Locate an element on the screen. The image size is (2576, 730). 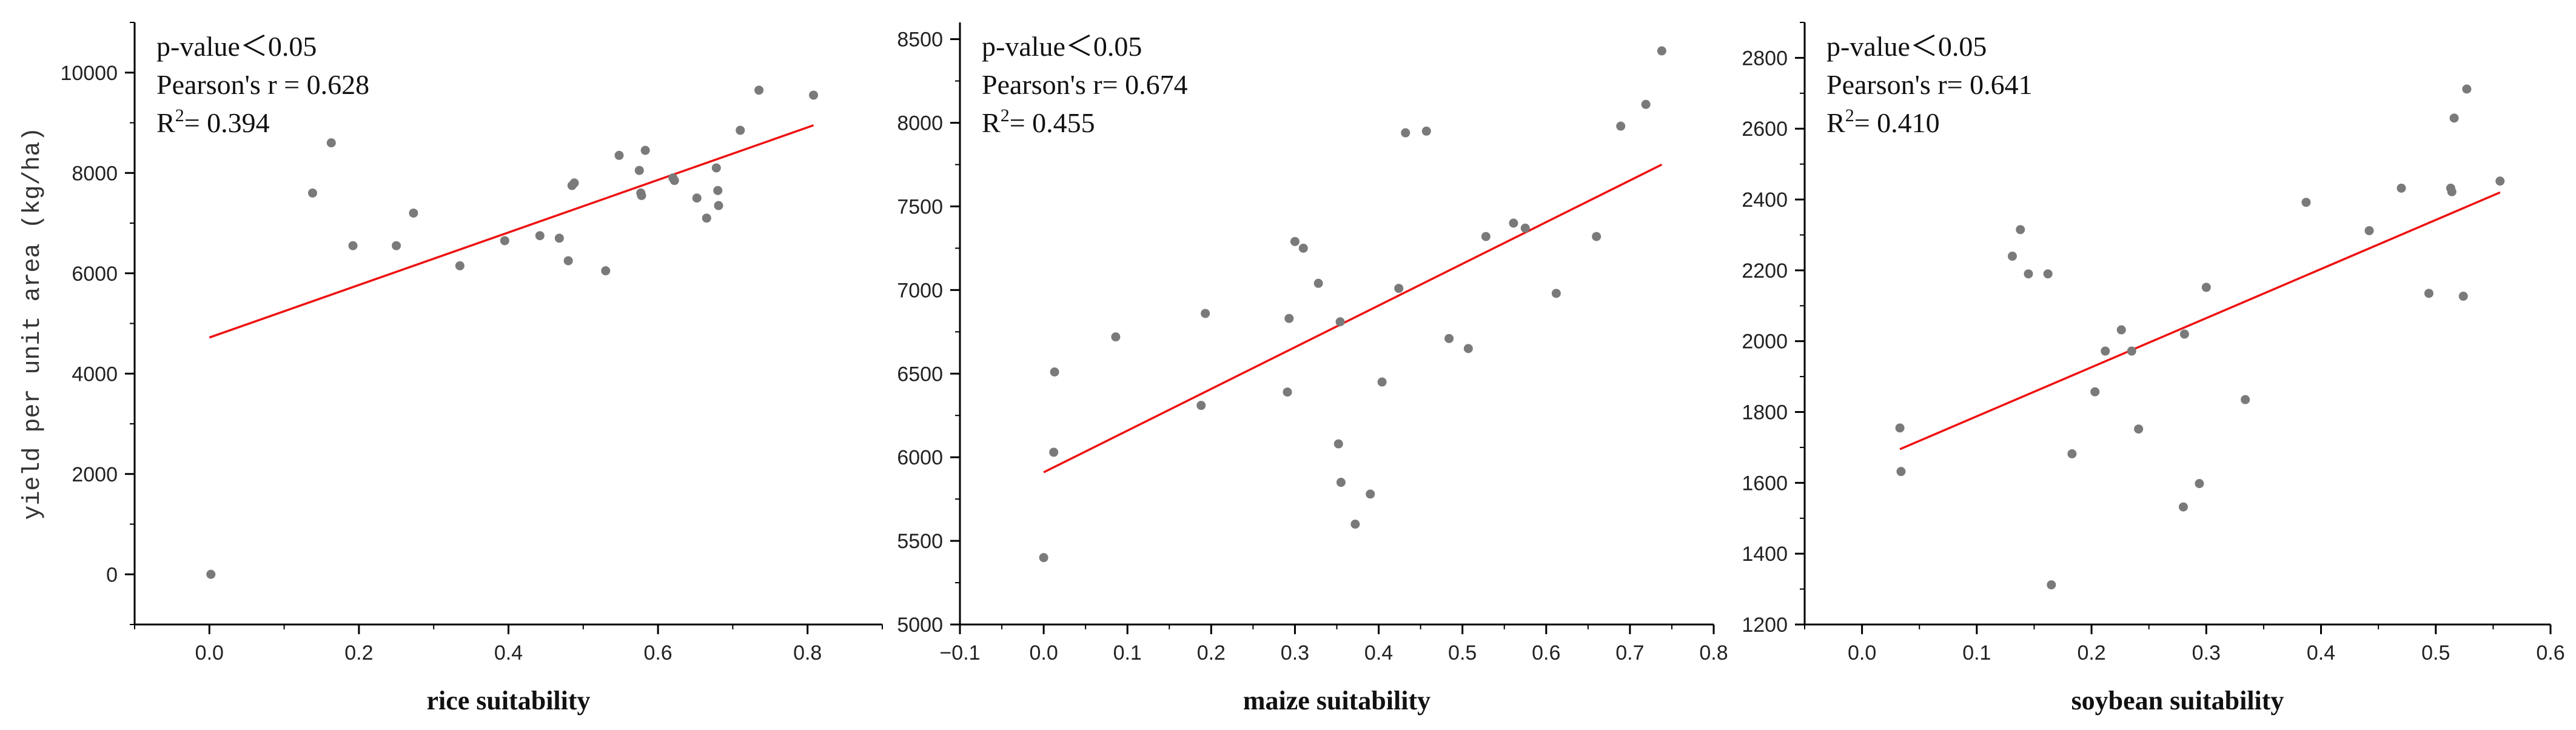
y-tick-label: 1200 is located at coordinates (1765, 626).